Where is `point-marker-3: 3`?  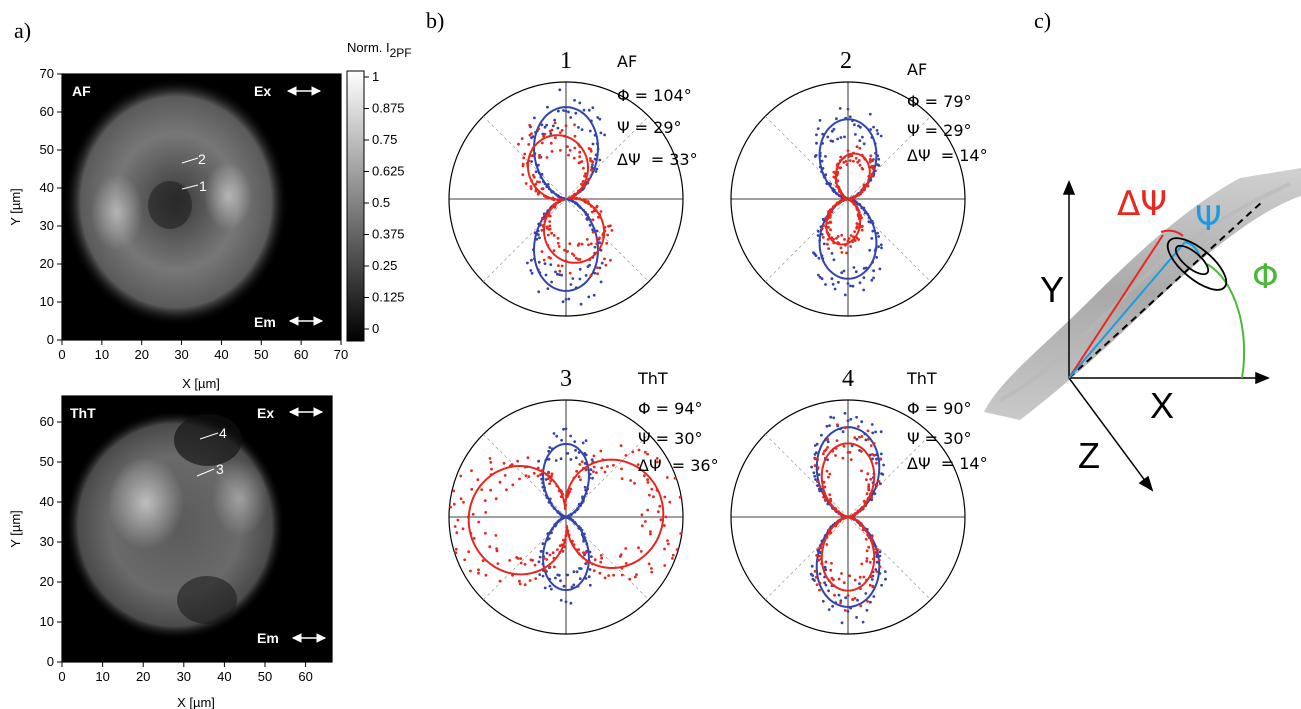 point-marker-3: 3 is located at coordinates (210, 469).